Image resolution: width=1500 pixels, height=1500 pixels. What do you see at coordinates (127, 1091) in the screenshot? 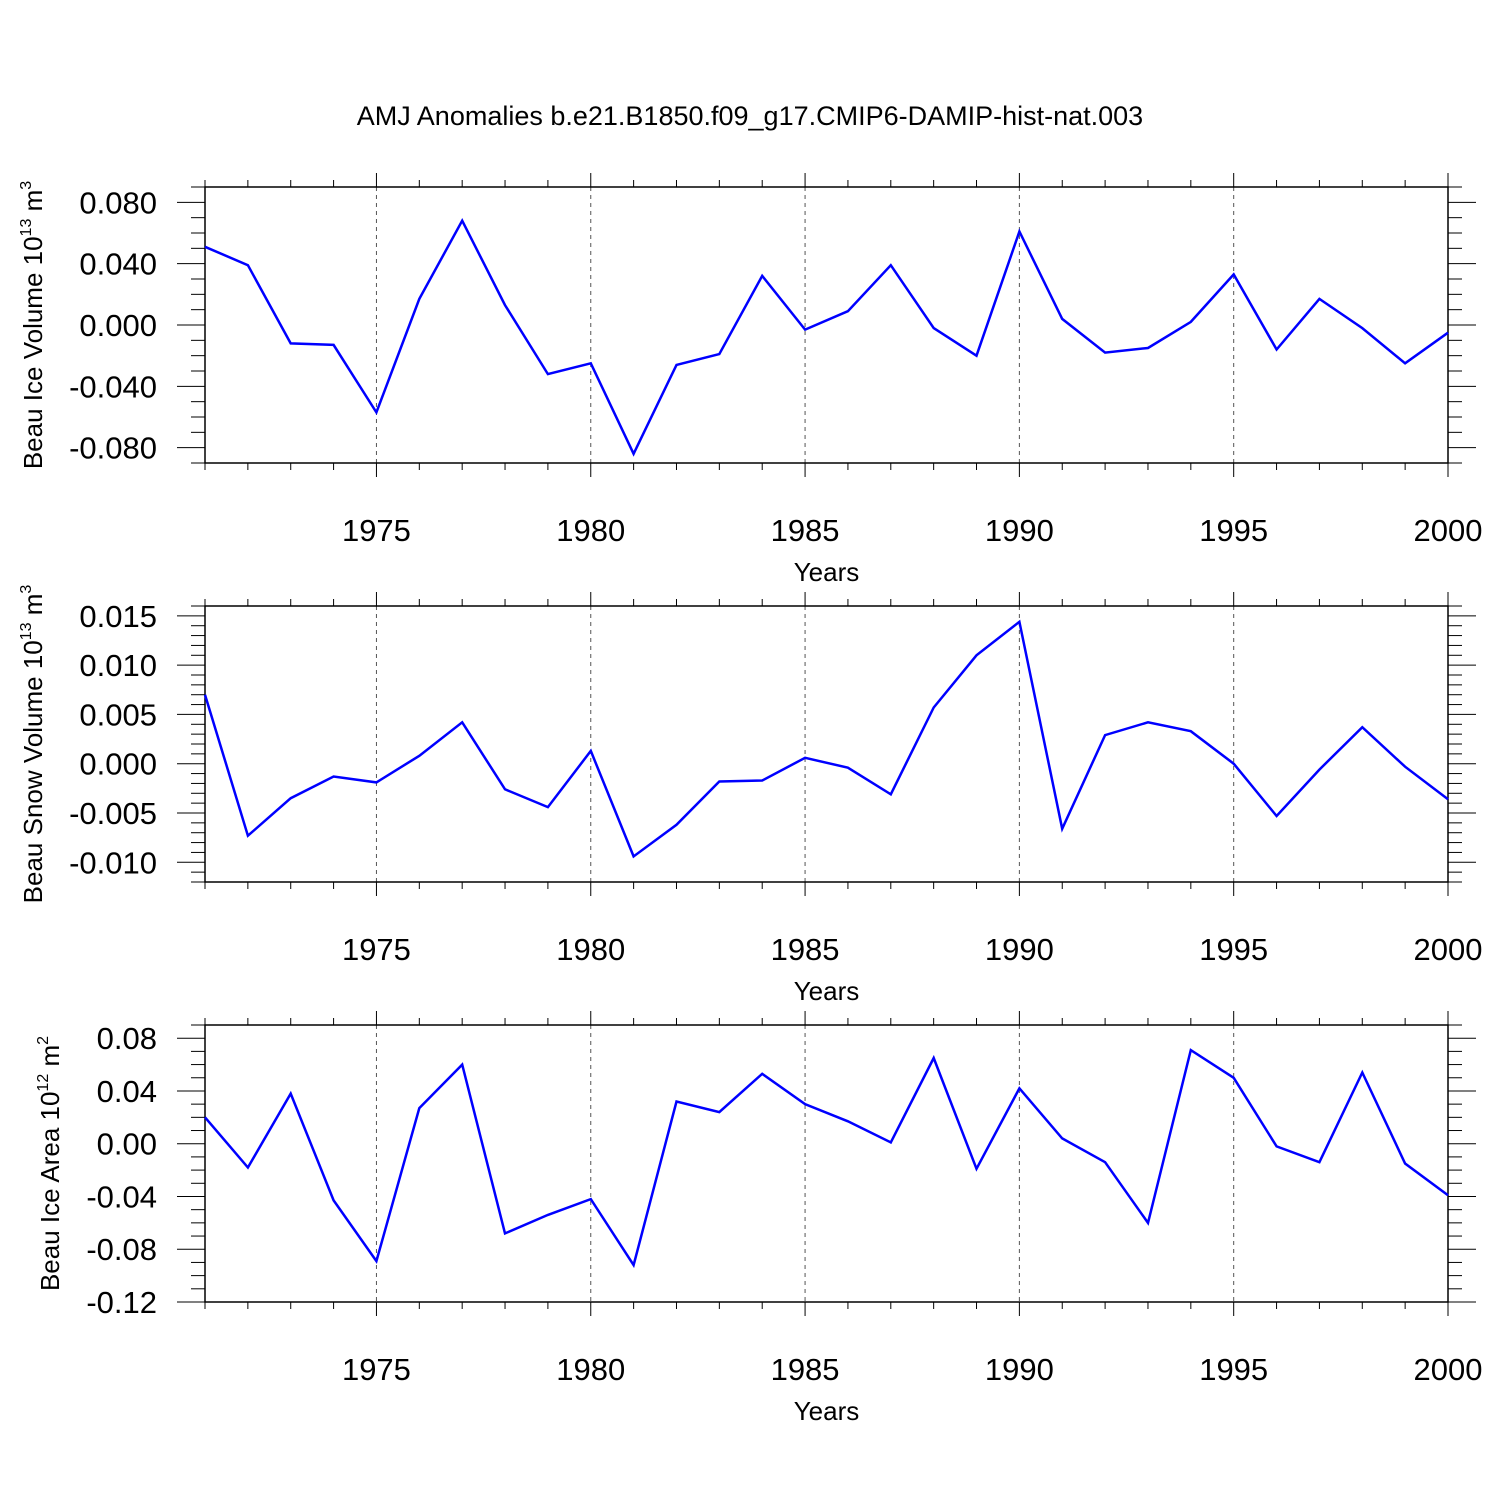
I see `y-tick-label: 0.04` at bounding box center [127, 1091].